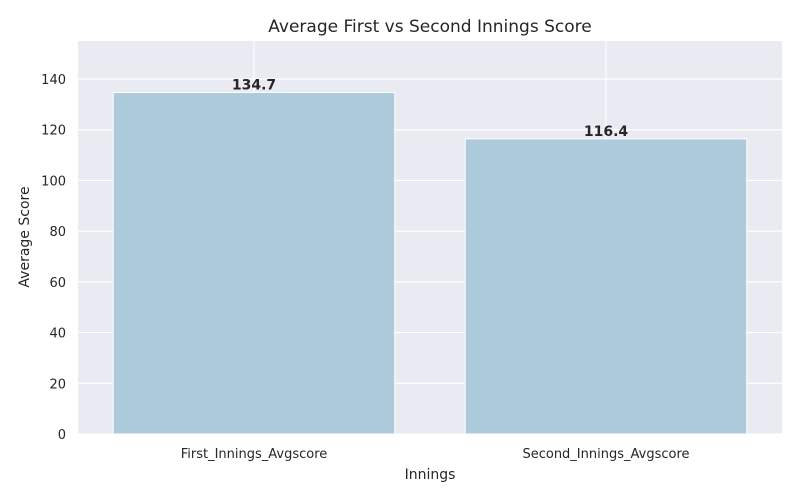 The height and width of the screenshot is (500, 800). What do you see at coordinates (57, 334) in the screenshot?
I see `y-tick-label: 40` at bounding box center [57, 334].